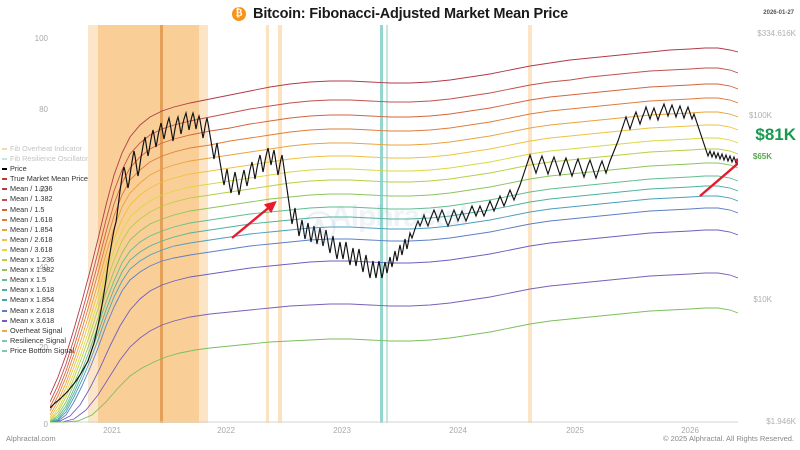  What do you see at coordinates (32, 270) in the screenshot?
I see `legend-item-label: Mean x 1.382` at bounding box center [32, 270].